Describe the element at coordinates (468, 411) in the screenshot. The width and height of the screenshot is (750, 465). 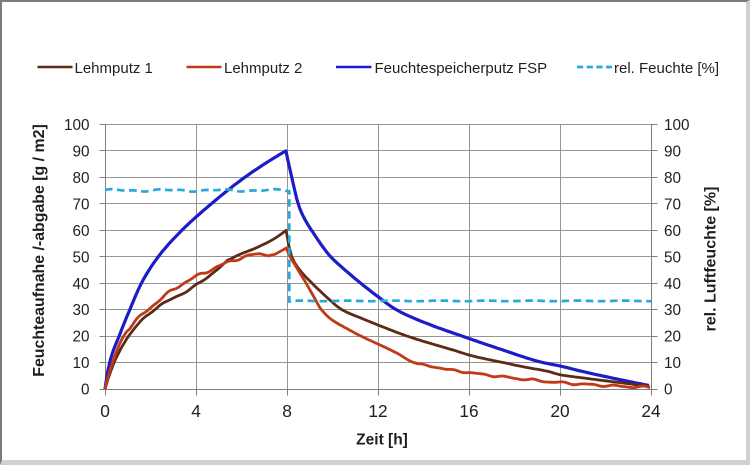
I see `svg-text: 16` at that location.